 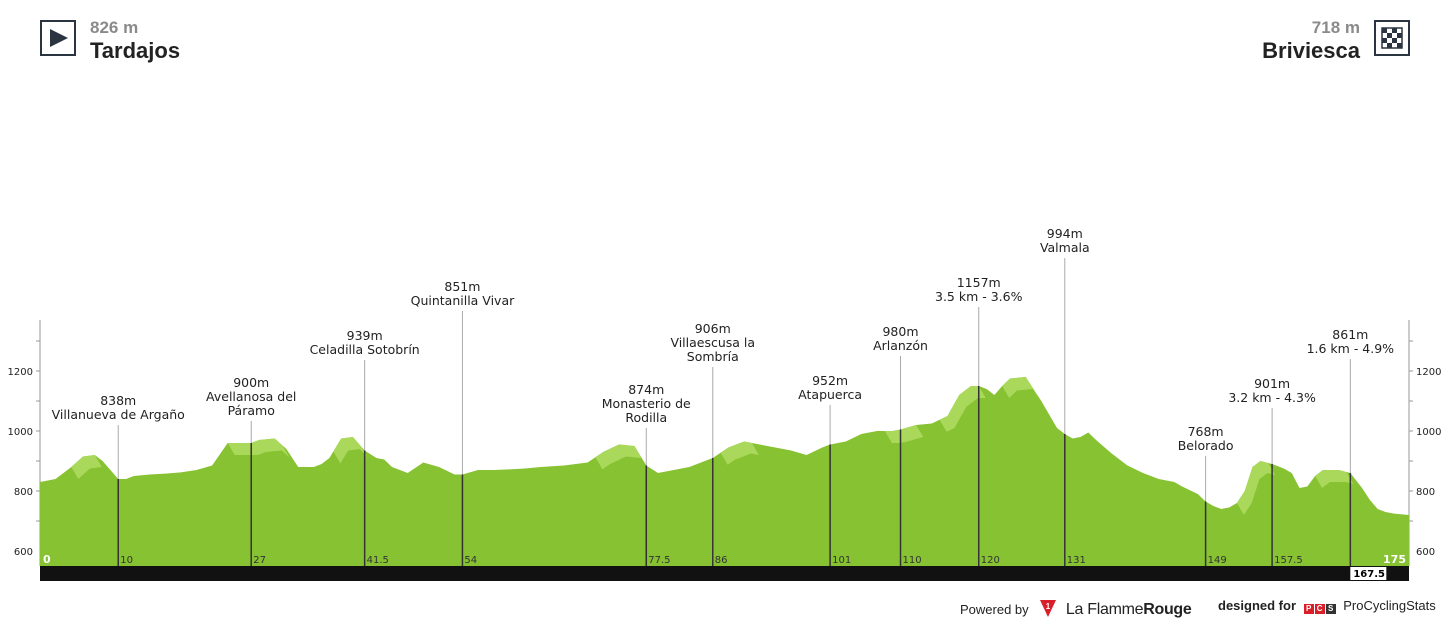 What do you see at coordinates (1048, 606) in the screenshot?
I see `svg-text: 1` at bounding box center [1048, 606].